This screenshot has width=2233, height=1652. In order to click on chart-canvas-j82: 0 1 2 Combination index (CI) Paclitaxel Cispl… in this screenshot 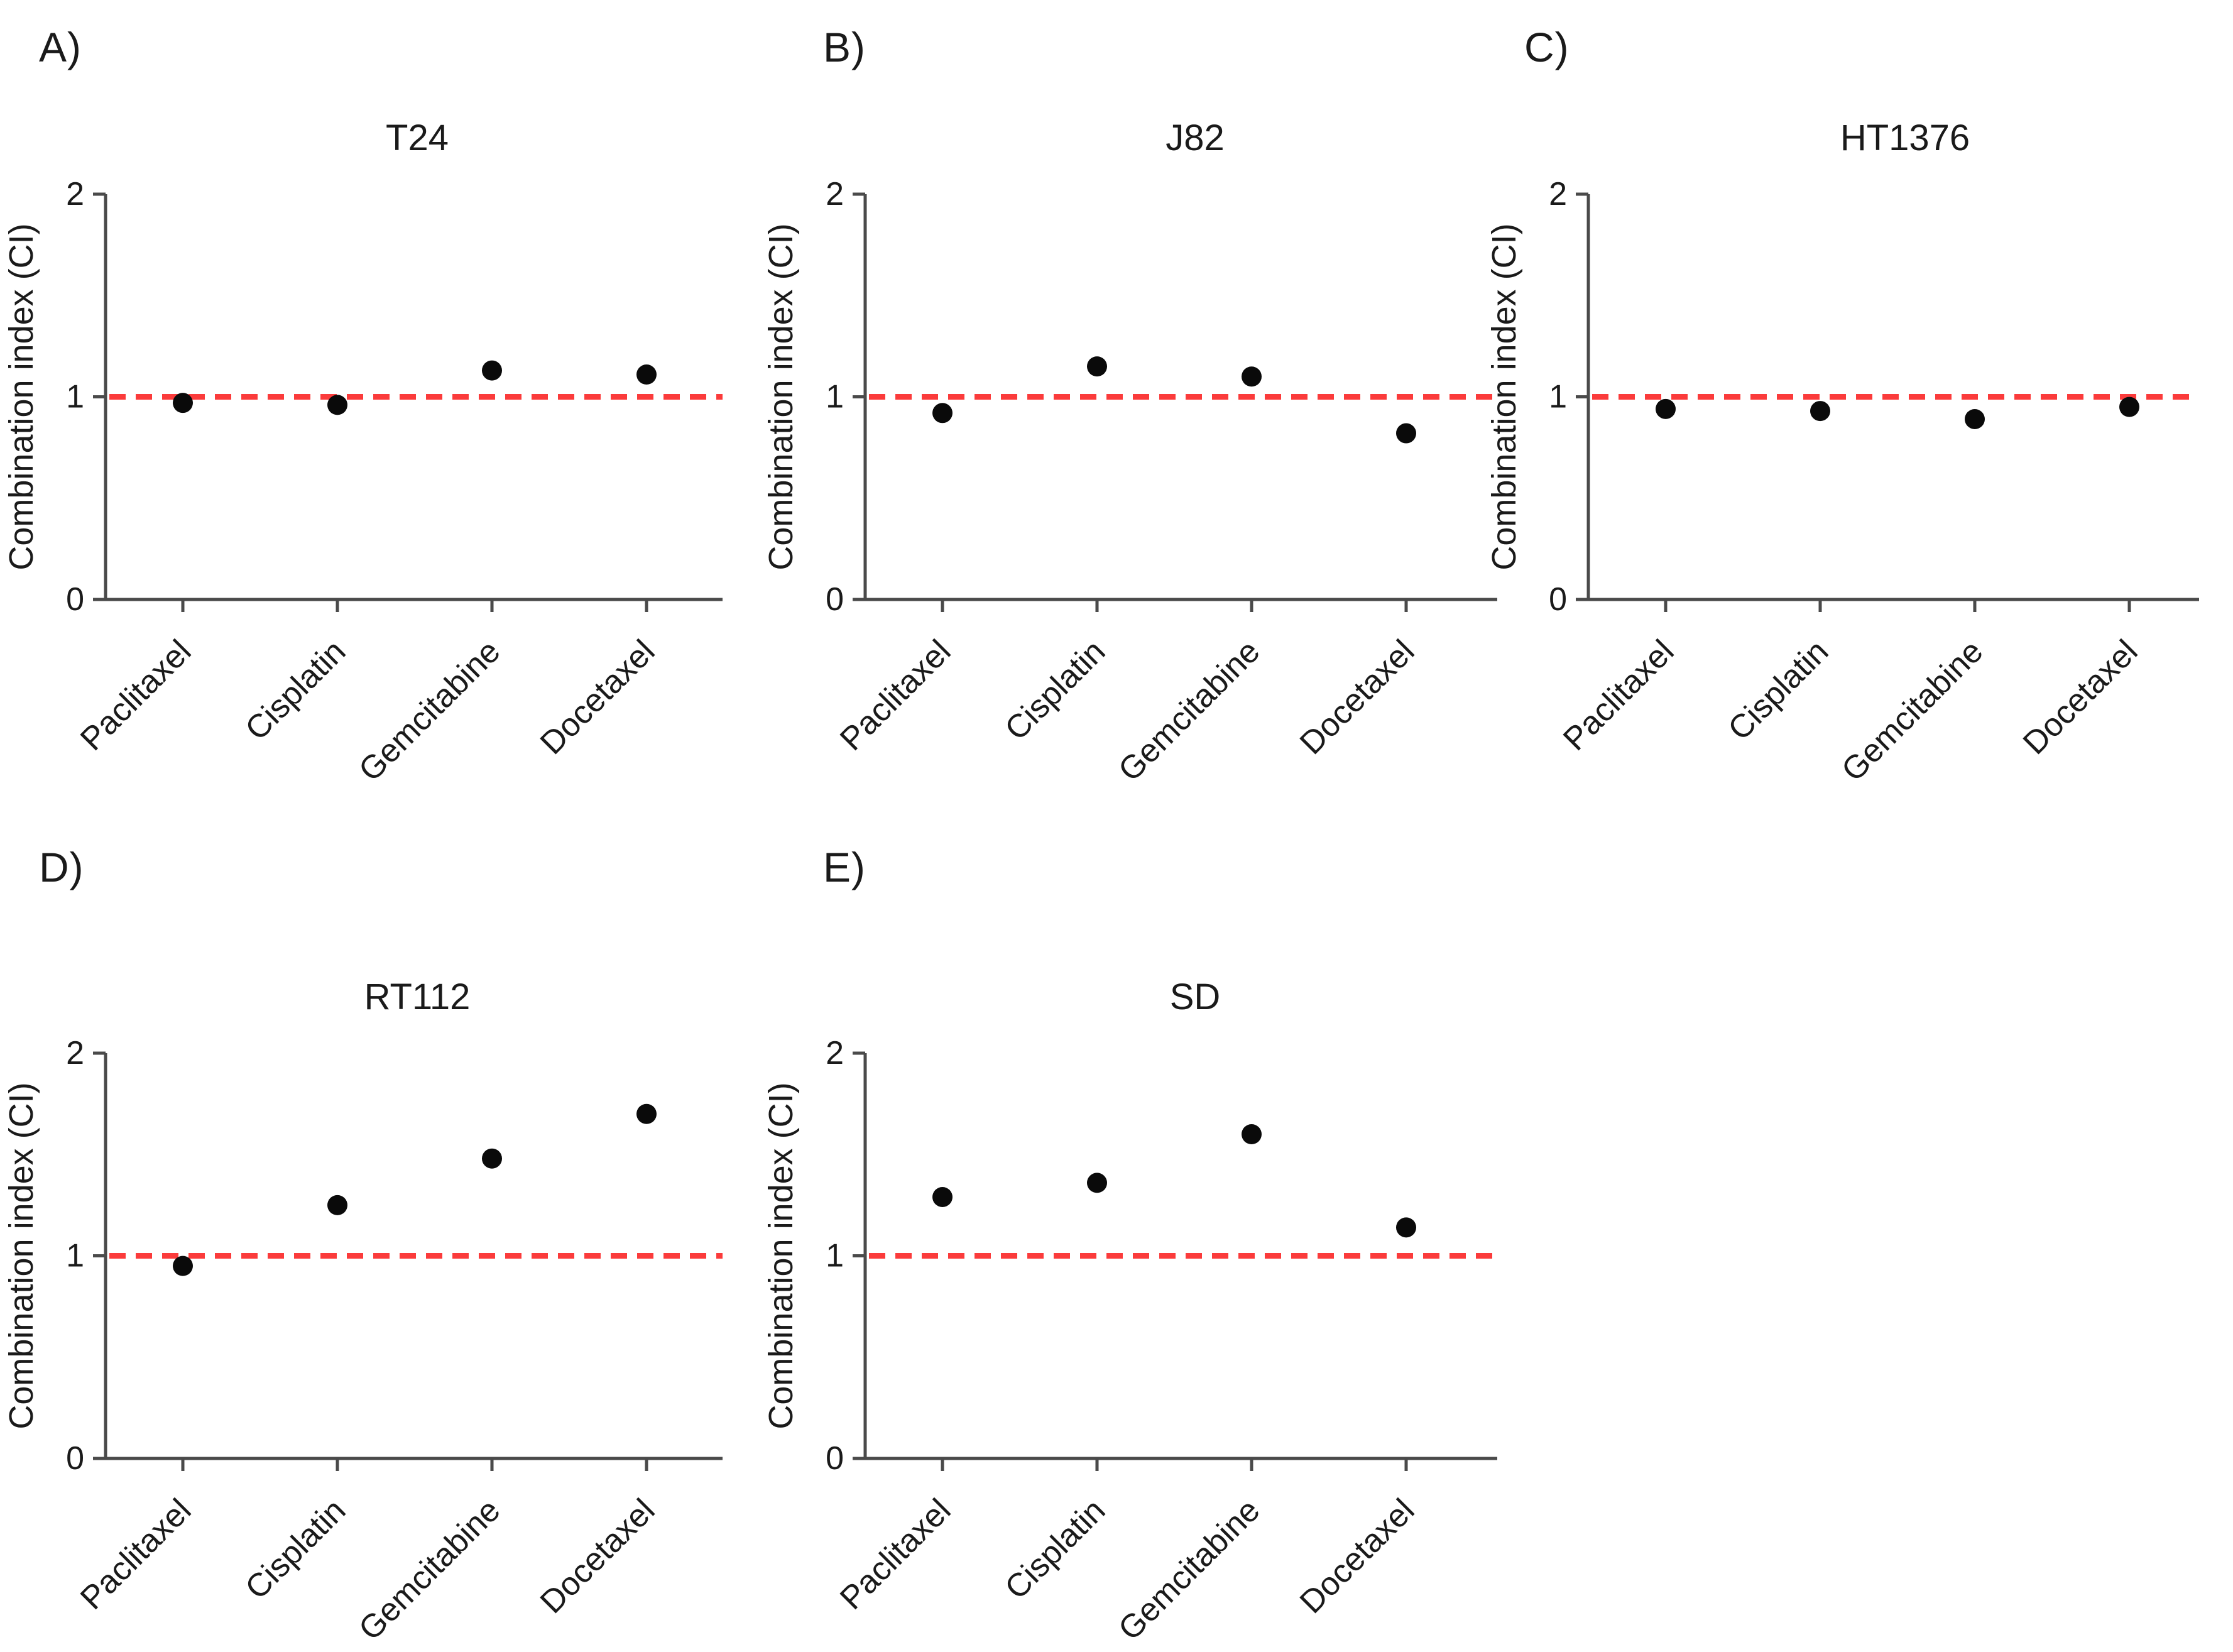, I will do `click(1129, 482)`.